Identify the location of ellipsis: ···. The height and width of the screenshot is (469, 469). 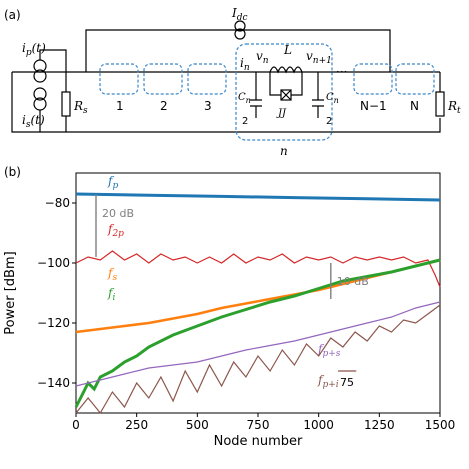
(341, 72).